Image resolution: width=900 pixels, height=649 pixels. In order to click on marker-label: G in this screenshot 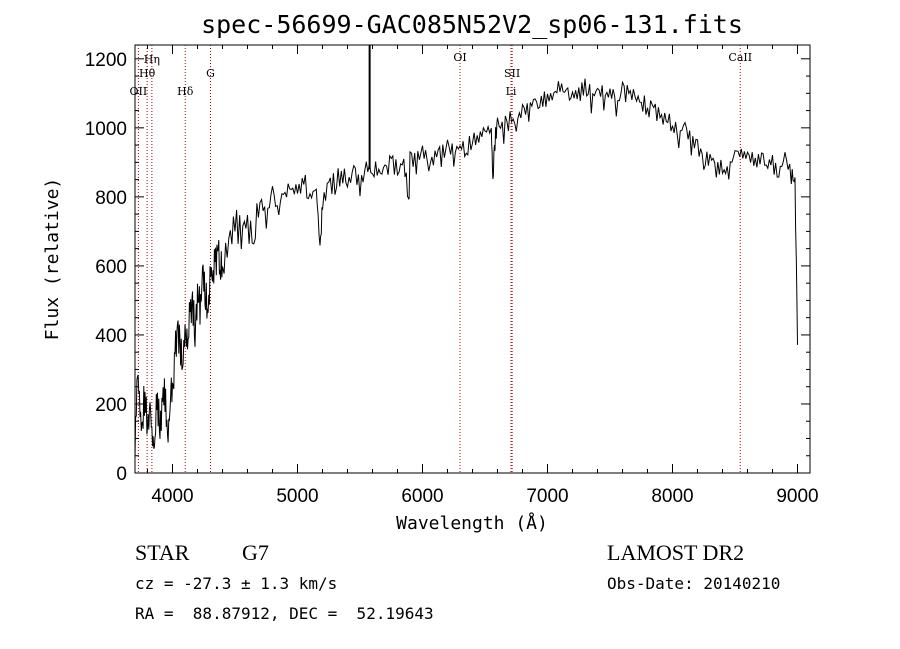, I will do `click(210, 73)`.